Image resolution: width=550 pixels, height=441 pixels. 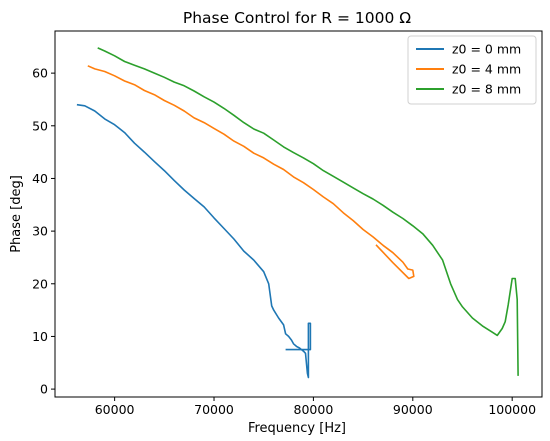 I want to click on legend-label-2: z0 = 8 mm, so click(x=486, y=89).